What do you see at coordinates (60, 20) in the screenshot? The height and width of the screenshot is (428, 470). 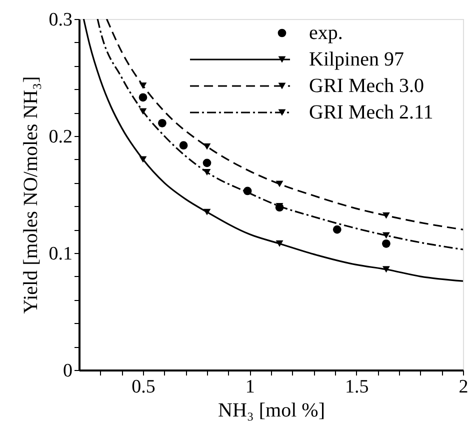 I see `y-tick-label: 0.3` at bounding box center [60, 20].